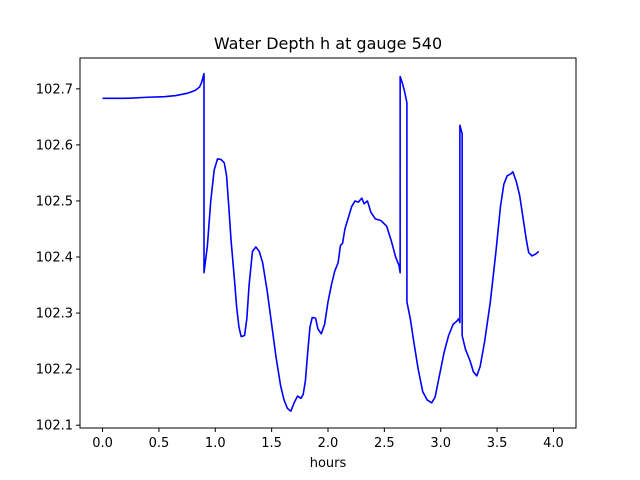 Image resolution: width=640 pixels, height=480 pixels. Describe the element at coordinates (328, 43) in the screenshot. I see `chart-title: Water Depth h at gauge 540` at that location.